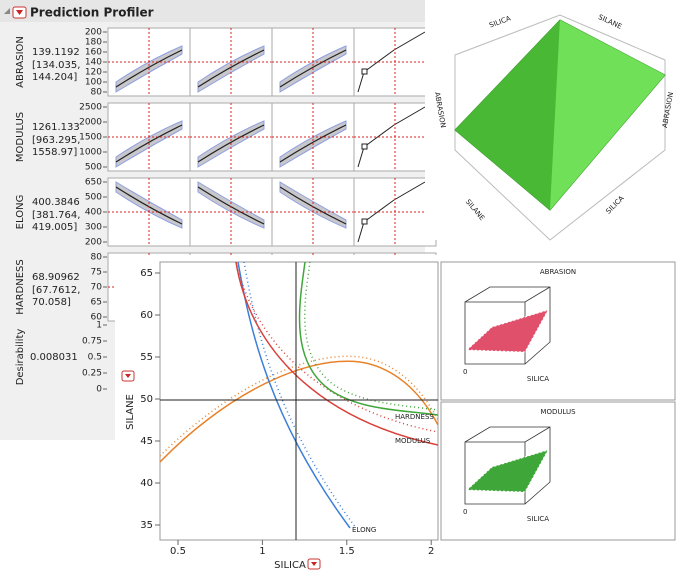 Image resolution: width=677 pixels, height=577 pixels. I want to click on hardness-curve, so click(299, 411).